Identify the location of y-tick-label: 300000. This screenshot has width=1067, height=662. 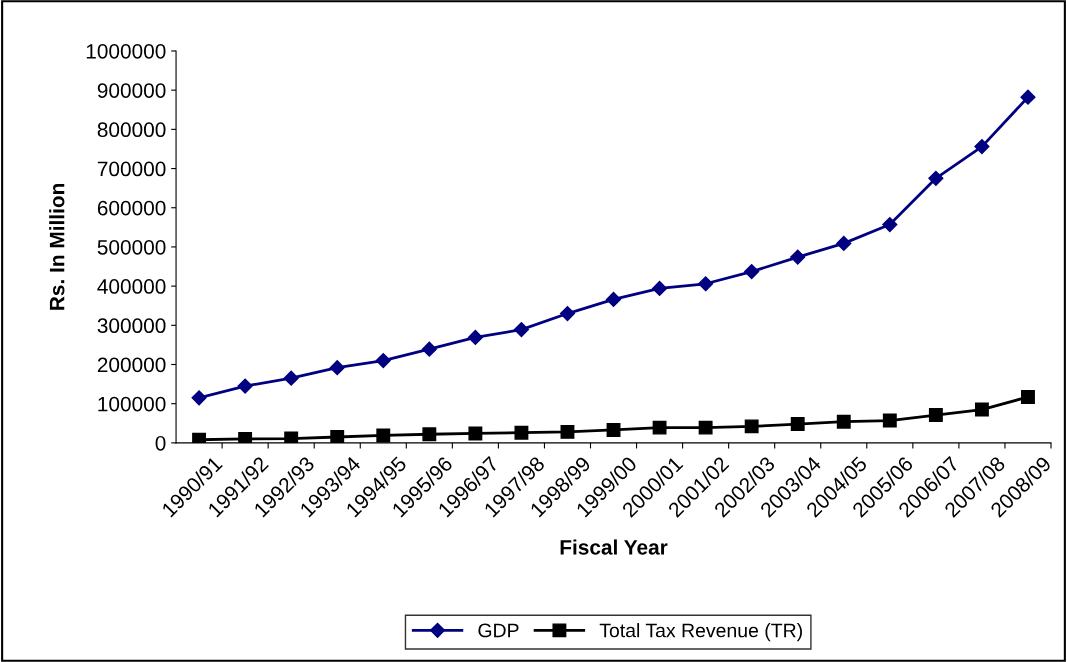
(131, 326).